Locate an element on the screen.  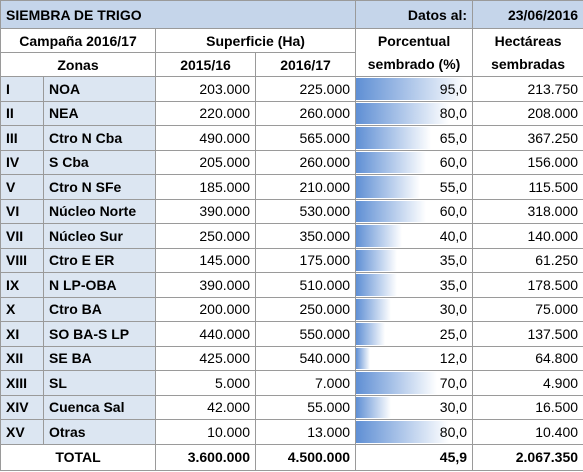
percent-text: 25,0 is located at coordinates (453, 333).